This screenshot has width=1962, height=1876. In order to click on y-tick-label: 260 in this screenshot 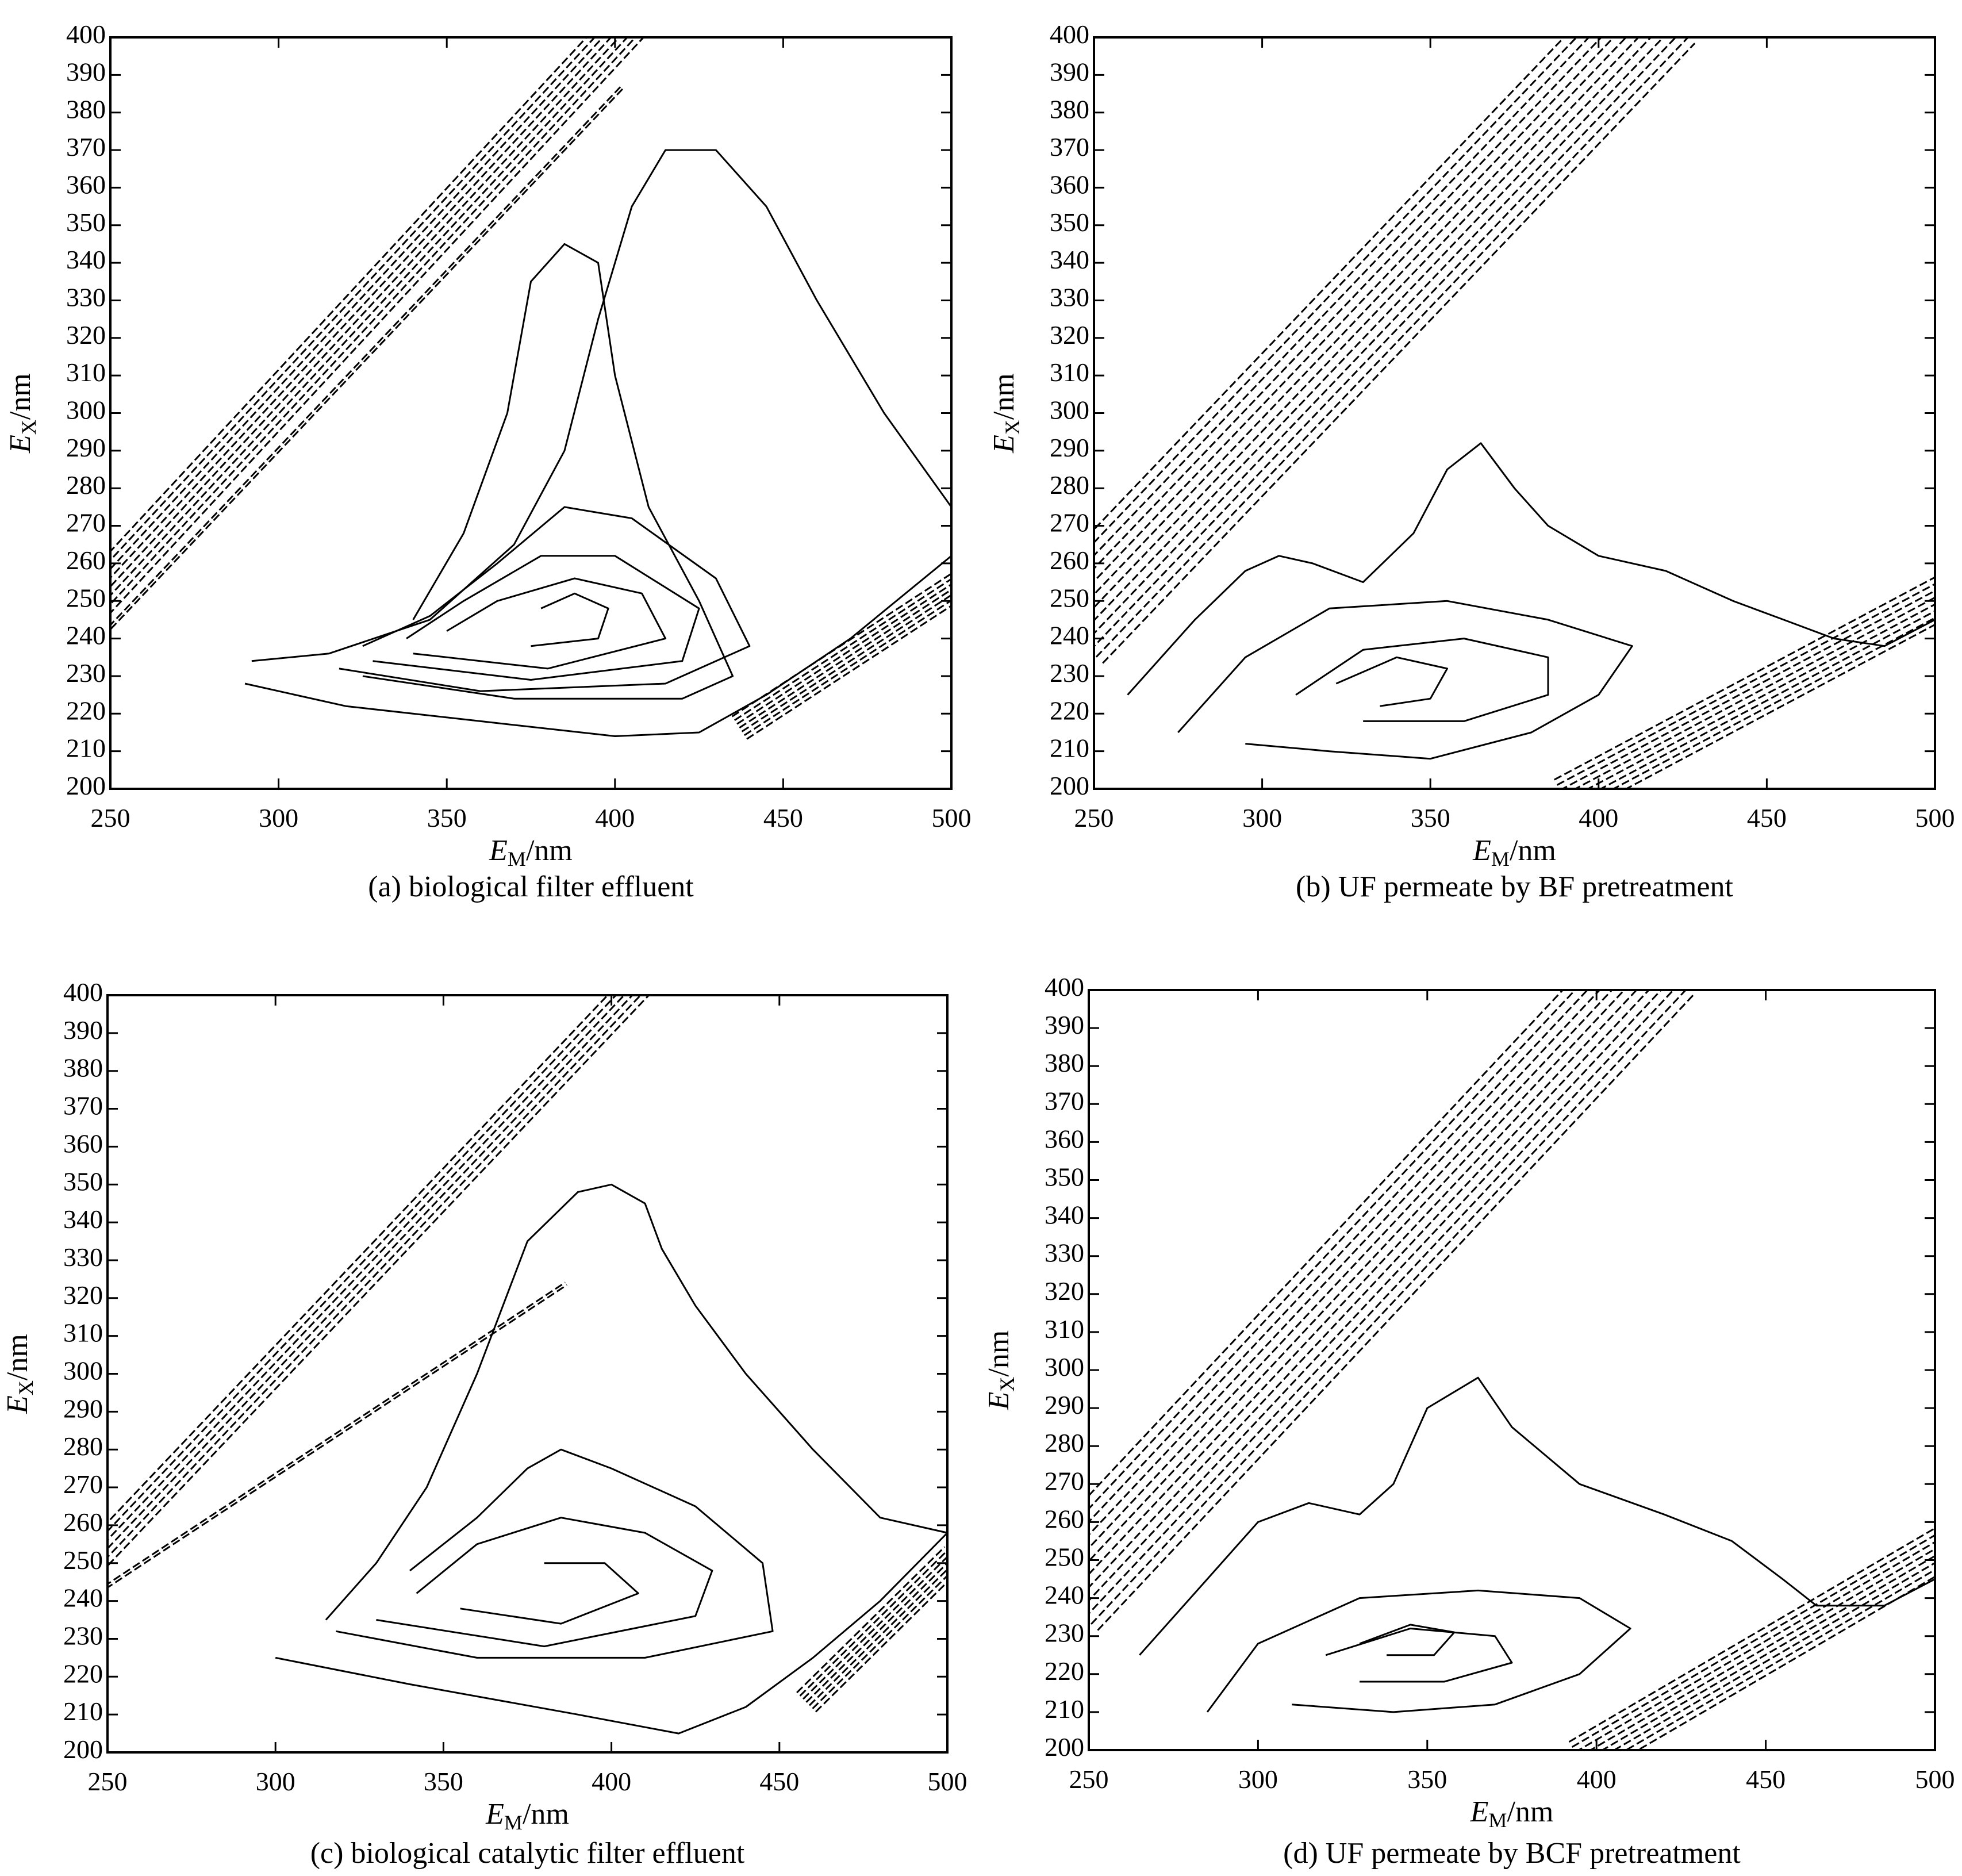, I will do `click(83, 1522)`.